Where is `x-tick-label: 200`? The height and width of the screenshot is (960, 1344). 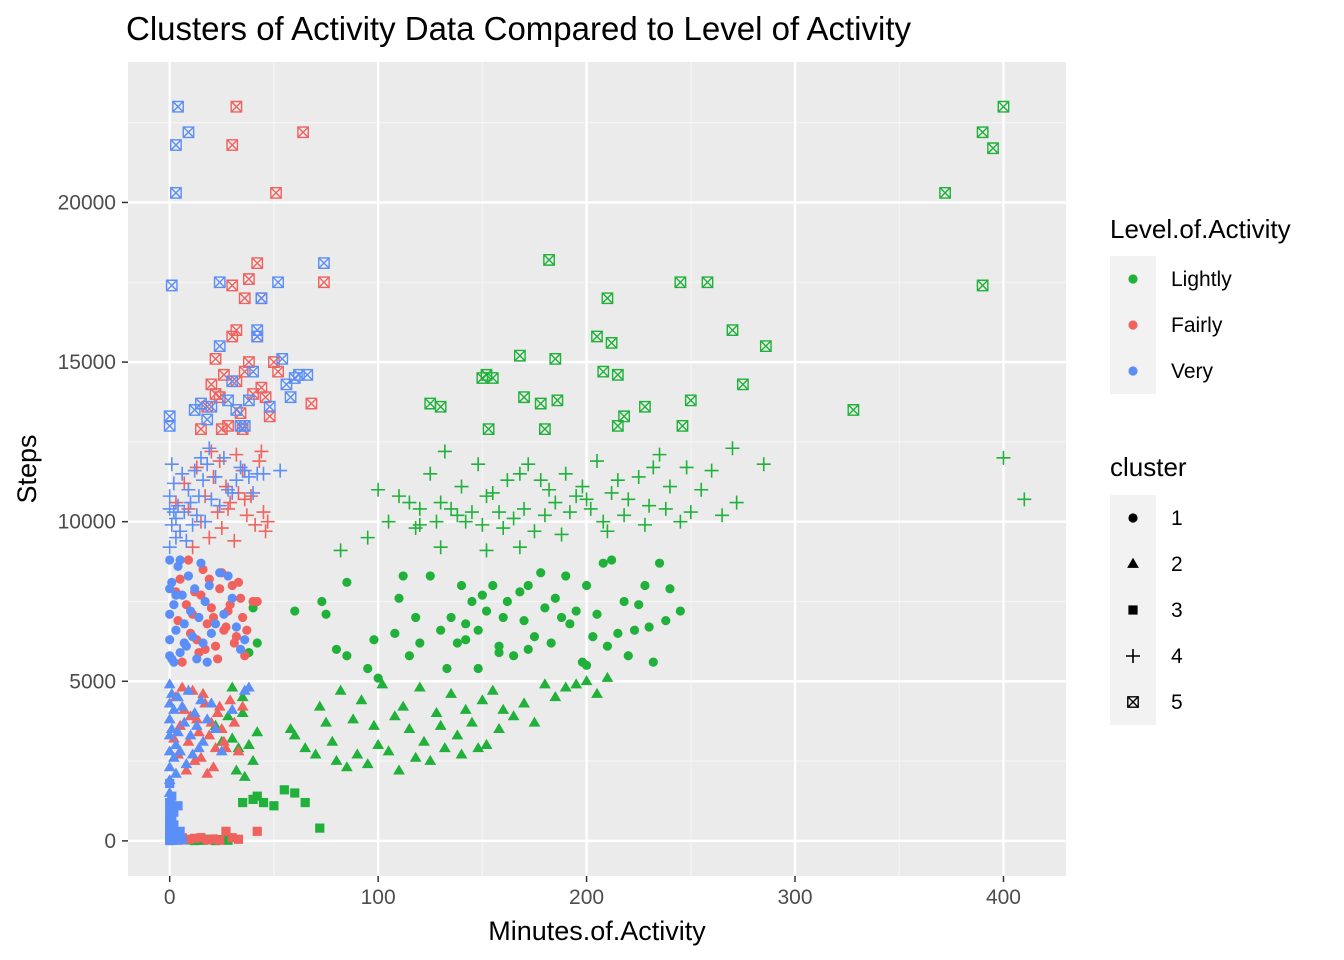 x-tick-label: 200 is located at coordinates (586, 897).